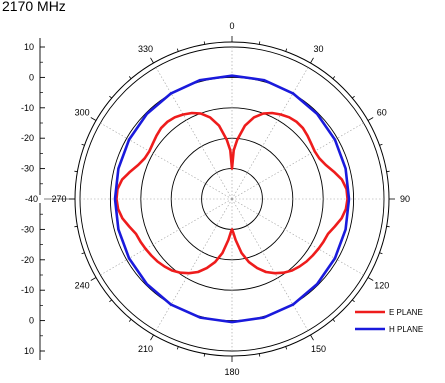  What do you see at coordinates (48, 199) in the screenshot?
I see `radial-axis: 10 0 -10 -20 -30 -40 -30 -20 -10 0 10` at bounding box center [48, 199].